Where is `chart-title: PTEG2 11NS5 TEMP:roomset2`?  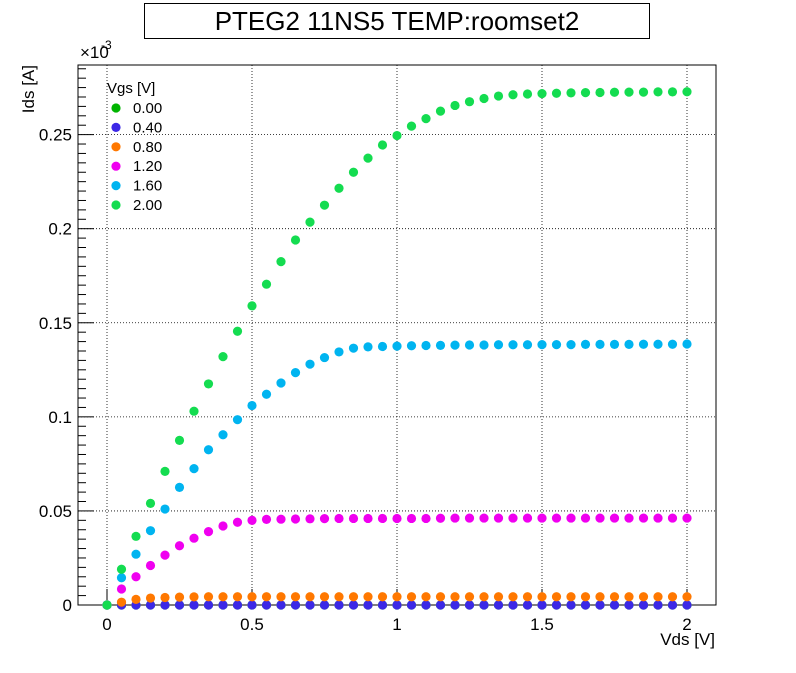
chart-title: PTEG2 11NS5 TEMP:roomset2 is located at coordinates (397, 21).